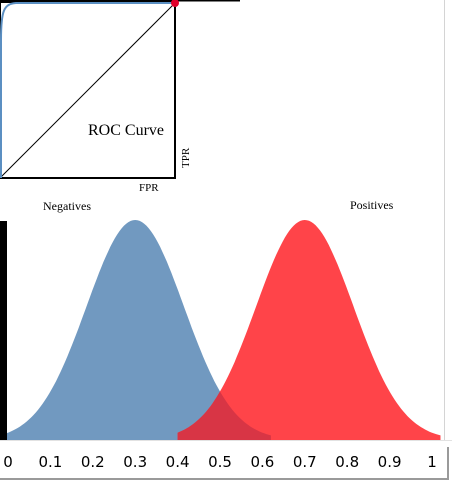 This screenshot has height=482, width=452. Describe the element at coordinates (372, 205) in the screenshot. I see `positives-label: Positives` at that location.